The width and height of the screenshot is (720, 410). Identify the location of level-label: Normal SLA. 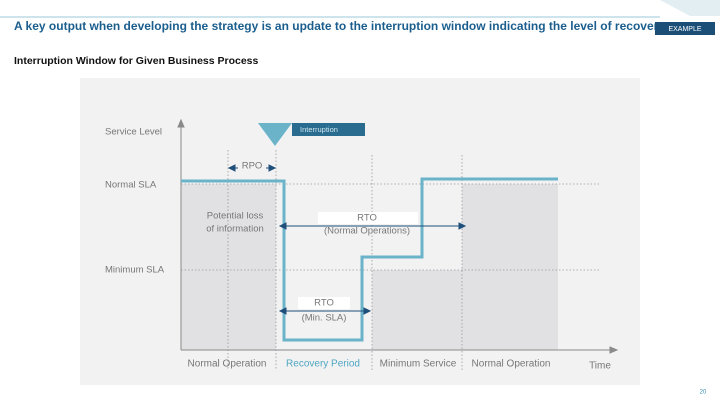
(131, 185).